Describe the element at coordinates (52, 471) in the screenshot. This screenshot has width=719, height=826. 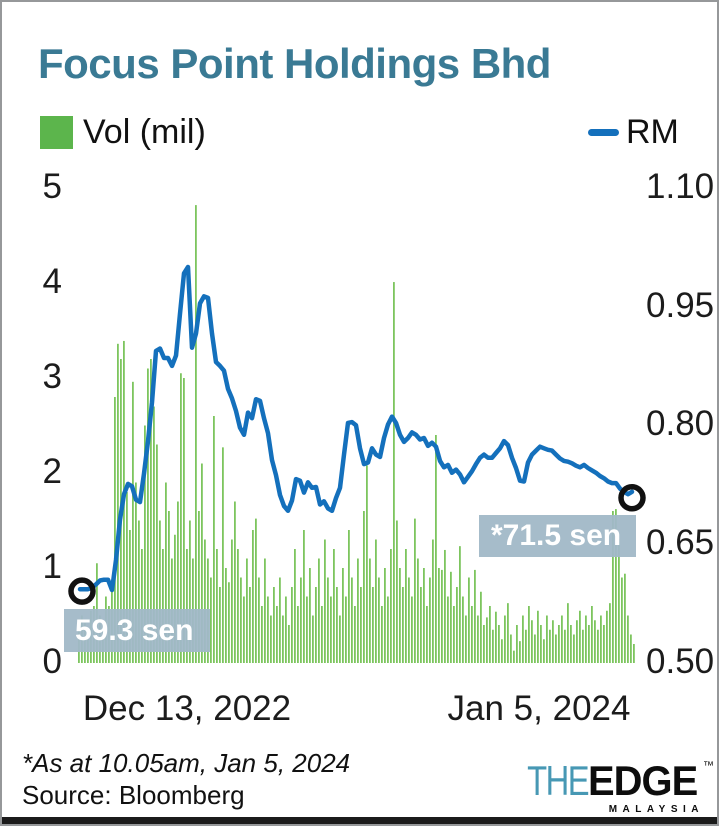
I see `left-axis-tick-2: 2` at that location.